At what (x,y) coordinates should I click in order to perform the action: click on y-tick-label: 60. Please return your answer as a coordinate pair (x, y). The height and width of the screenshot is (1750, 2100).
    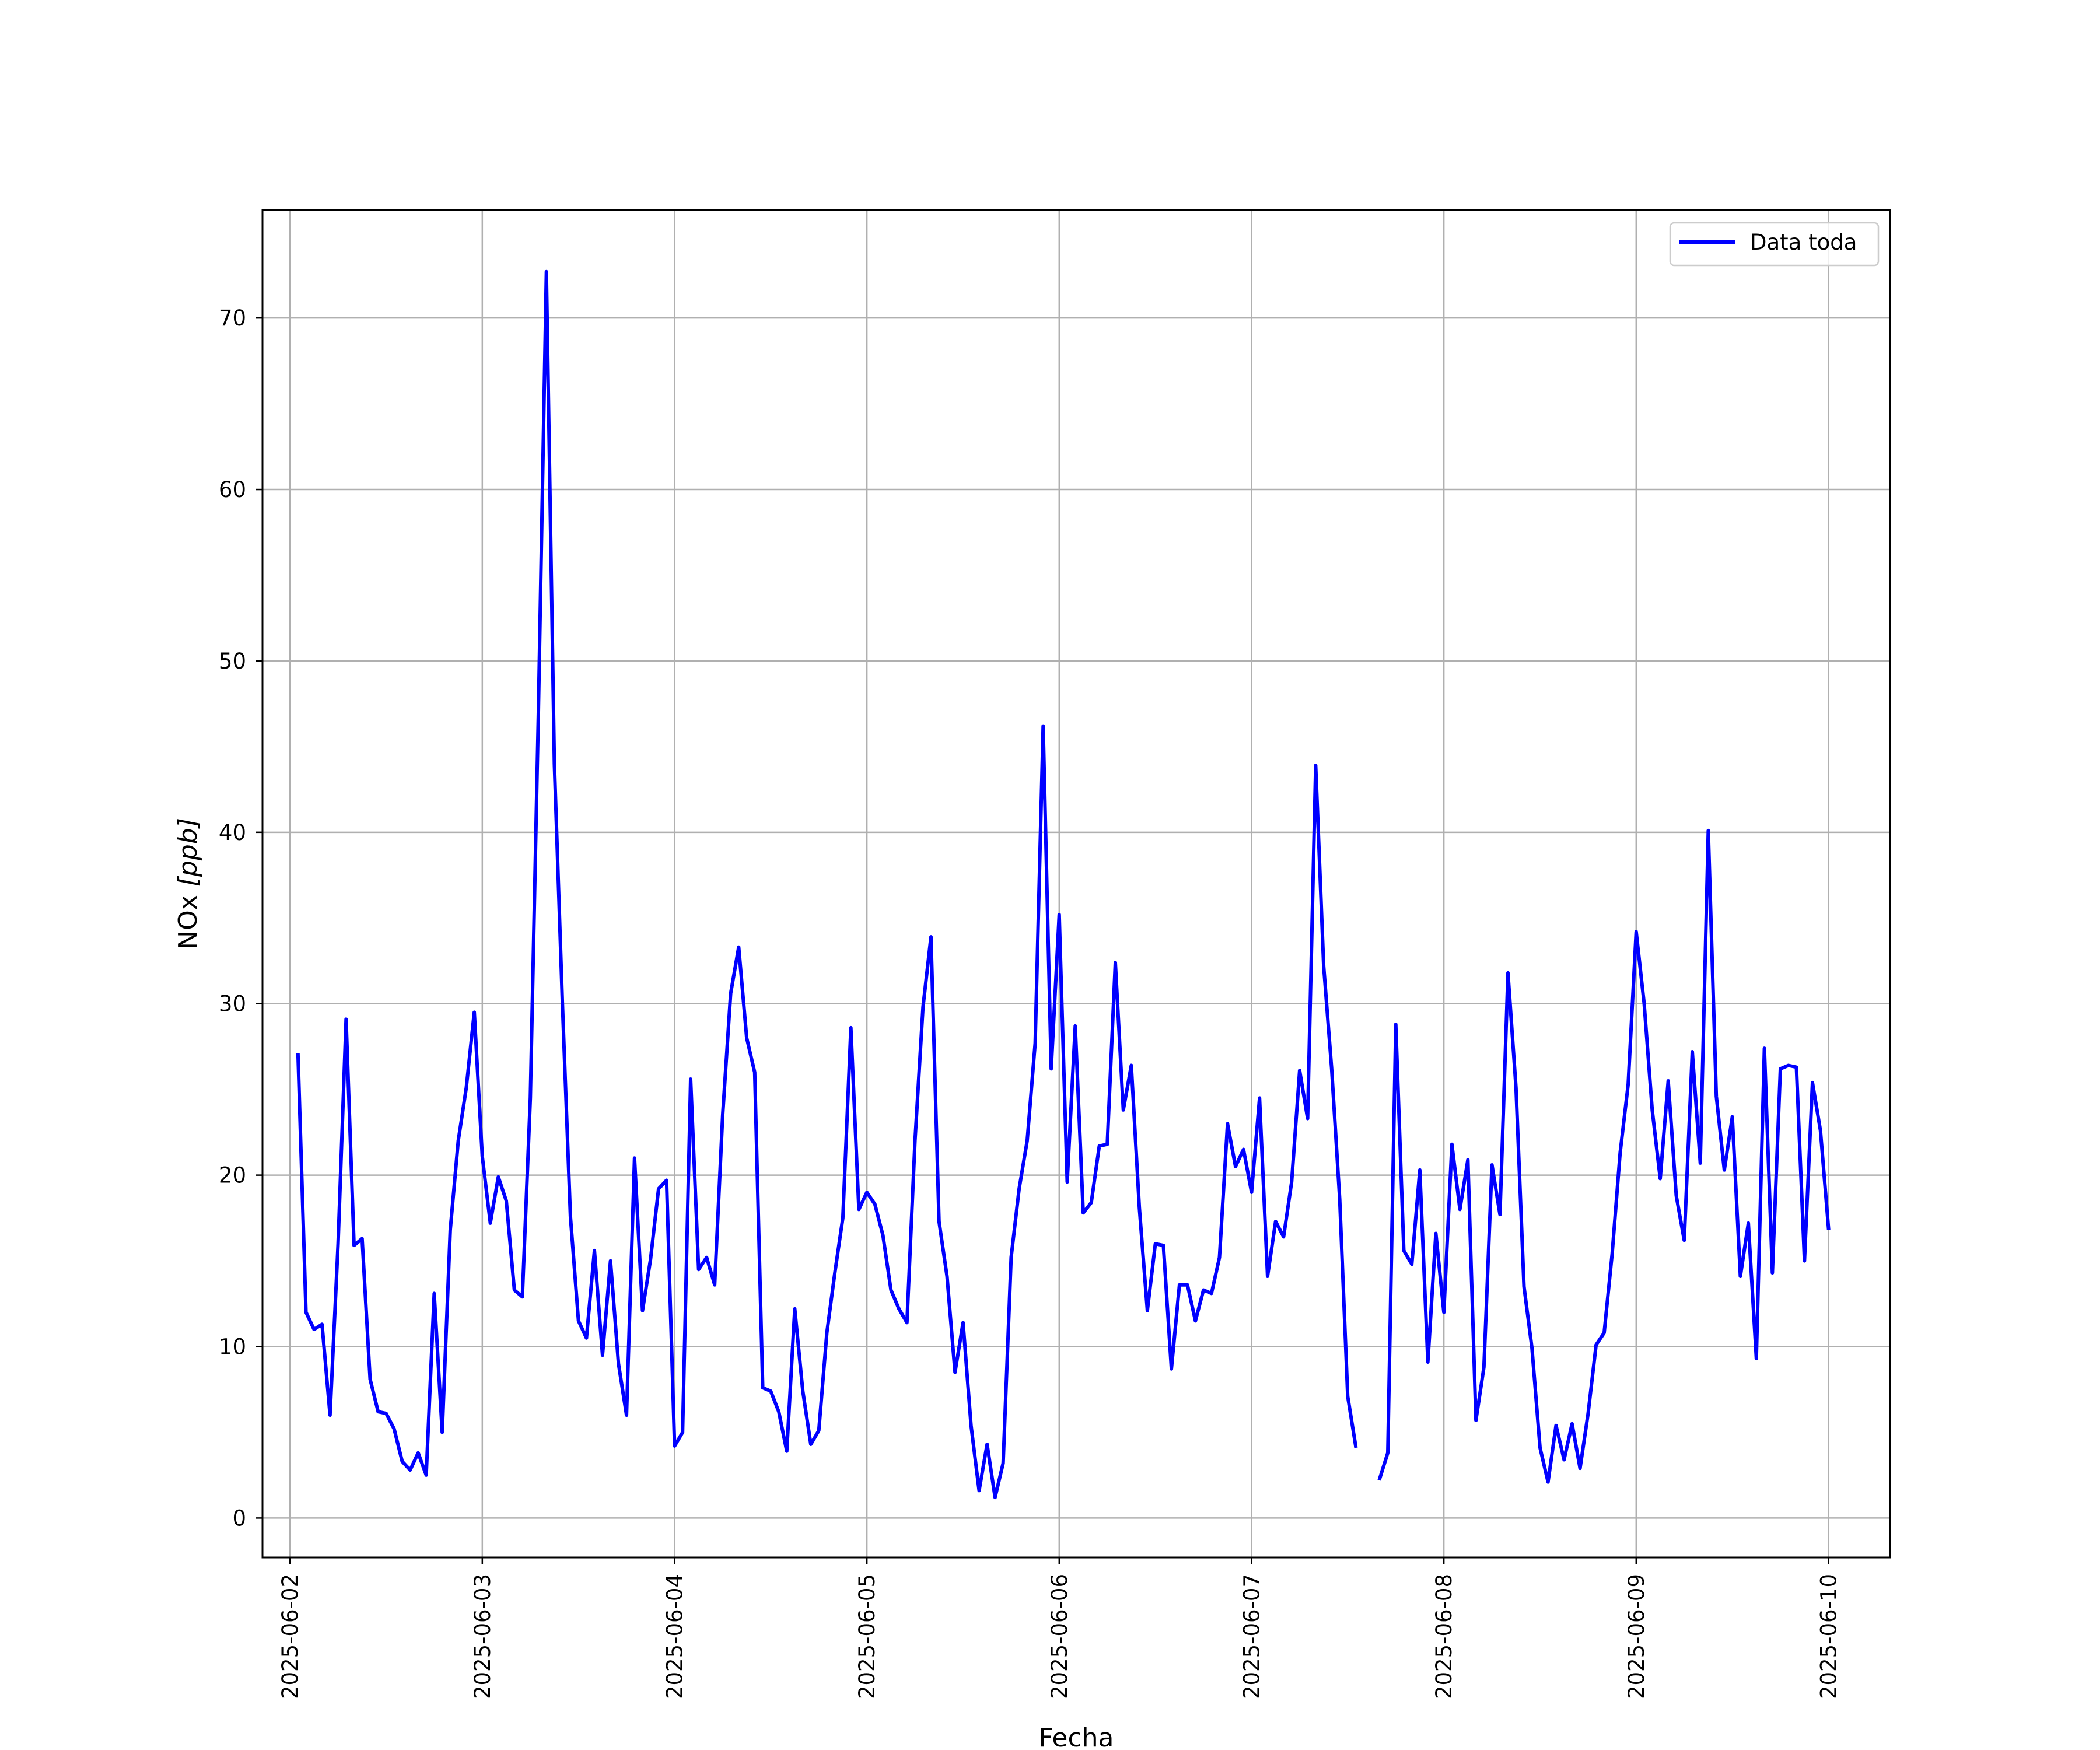
    Looking at the image, I should click on (232, 489).